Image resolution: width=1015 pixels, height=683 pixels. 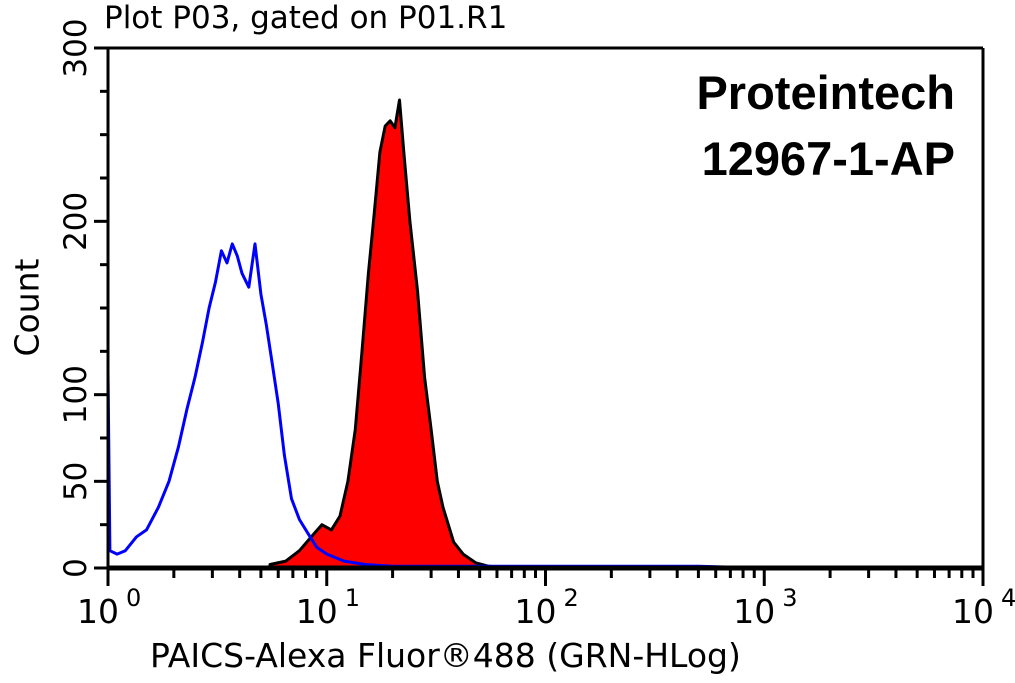 I want to click on x-tick-exponent: 3, so click(x=789, y=598).